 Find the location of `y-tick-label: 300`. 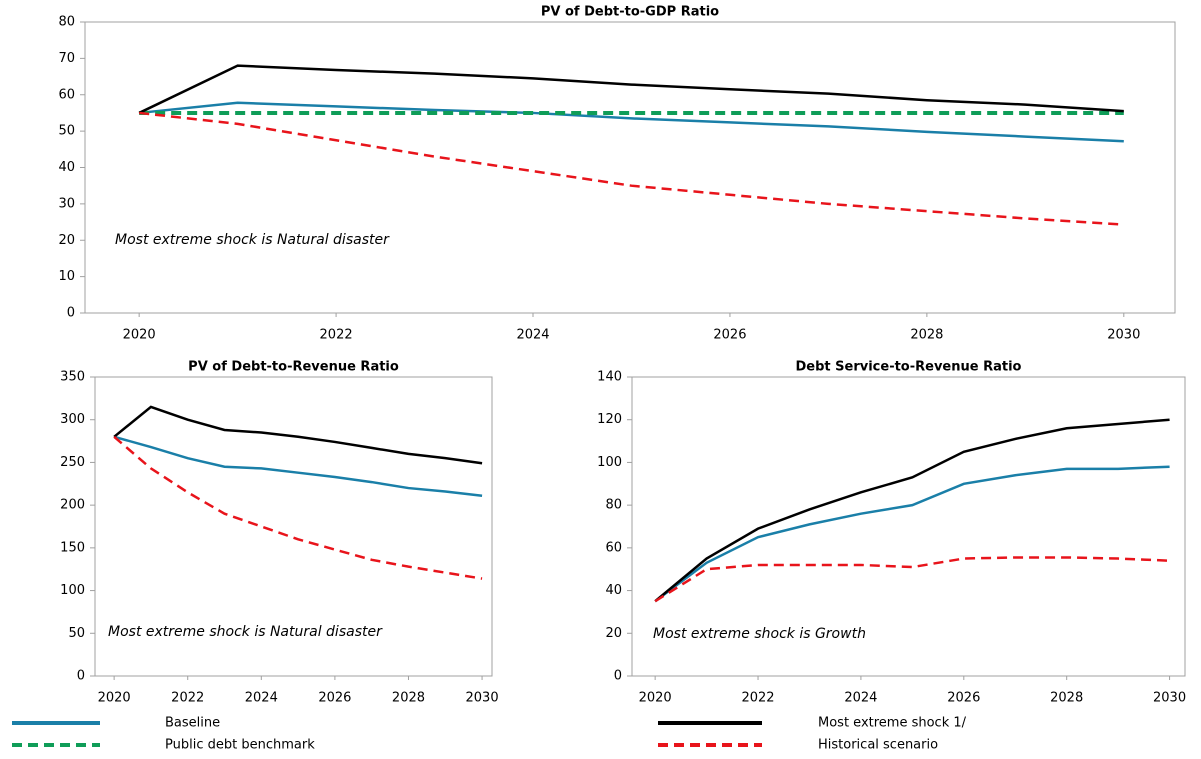

y-tick-label: 300 is located at coordinates (72, 419).